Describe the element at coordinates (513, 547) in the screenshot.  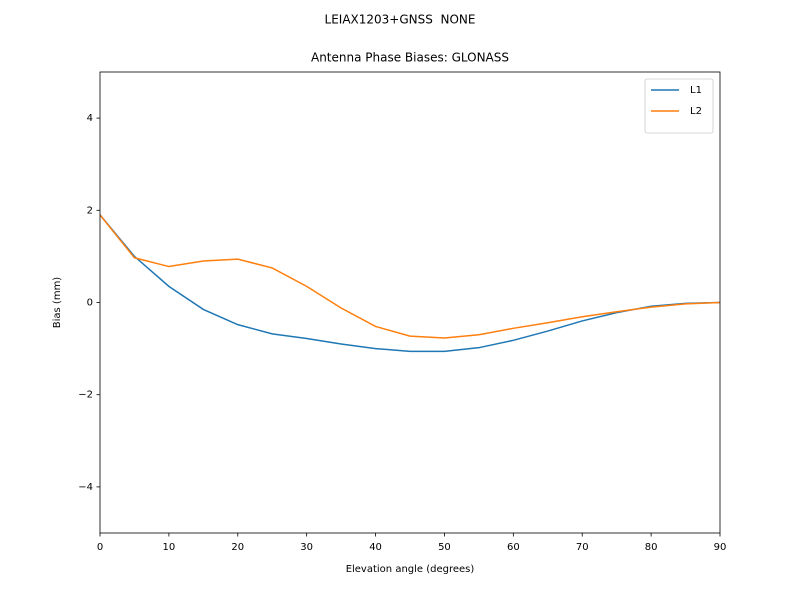
I see `x-tick-label: 60` at that location.